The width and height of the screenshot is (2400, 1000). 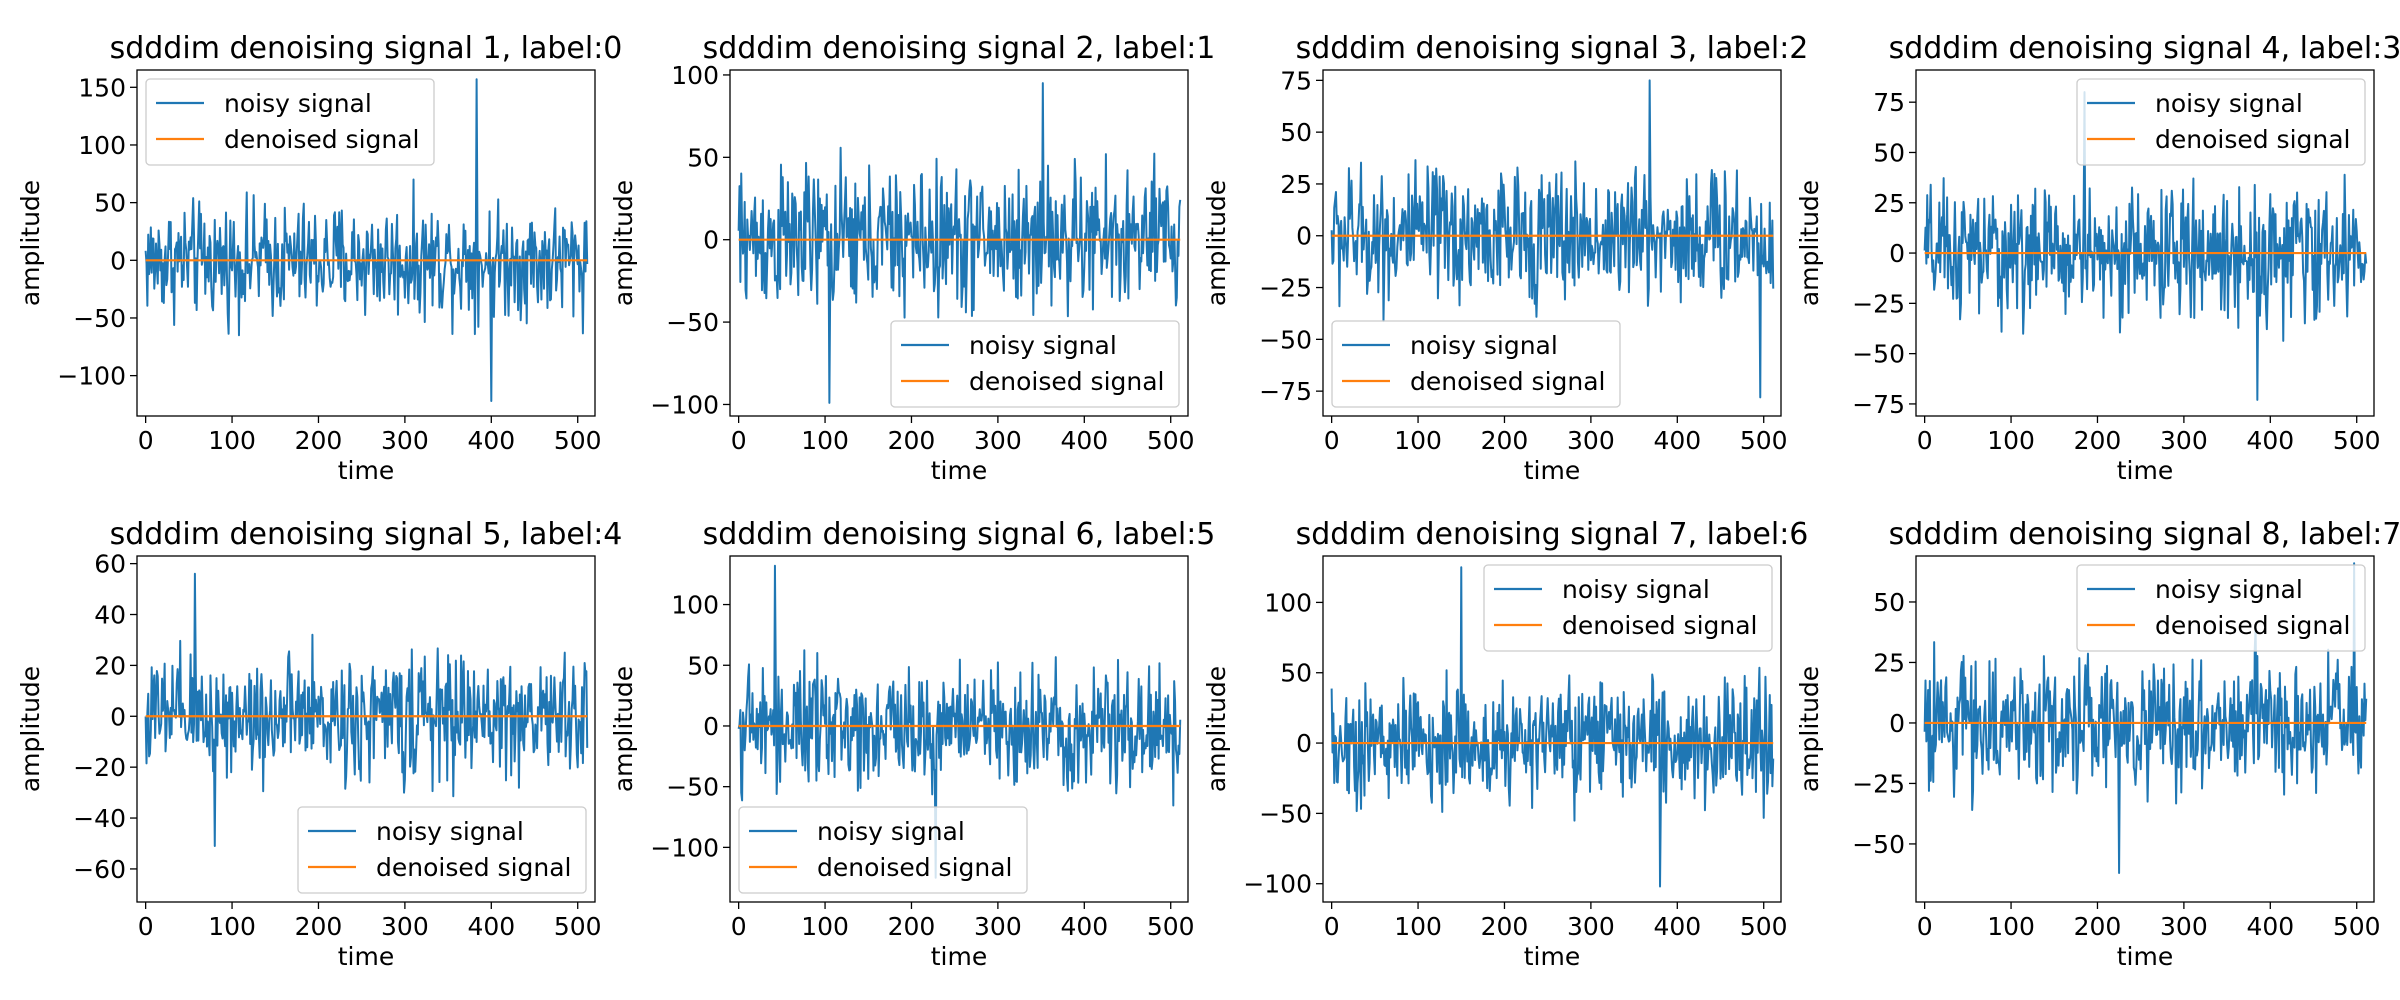 I want to click on y-tick-label: −20, so click(x=99, y=767).